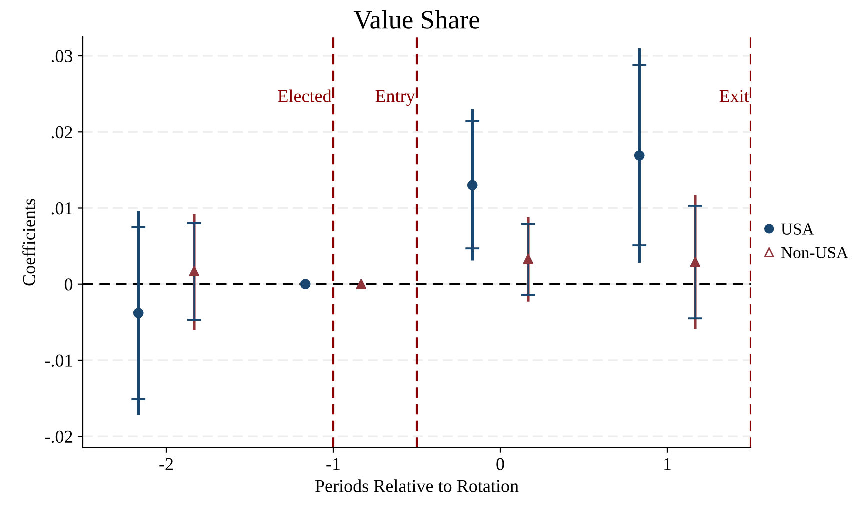  I want to click on ref-line-label: Exit, so click(735, 96).